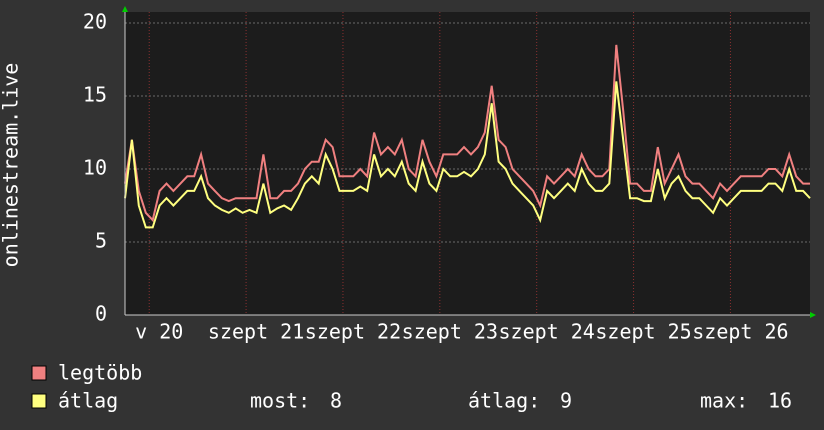  What do you see at coordinates (95, 168) in the screenshot?
I see `y-tick-label: 10` at bounding box center [95, 168].